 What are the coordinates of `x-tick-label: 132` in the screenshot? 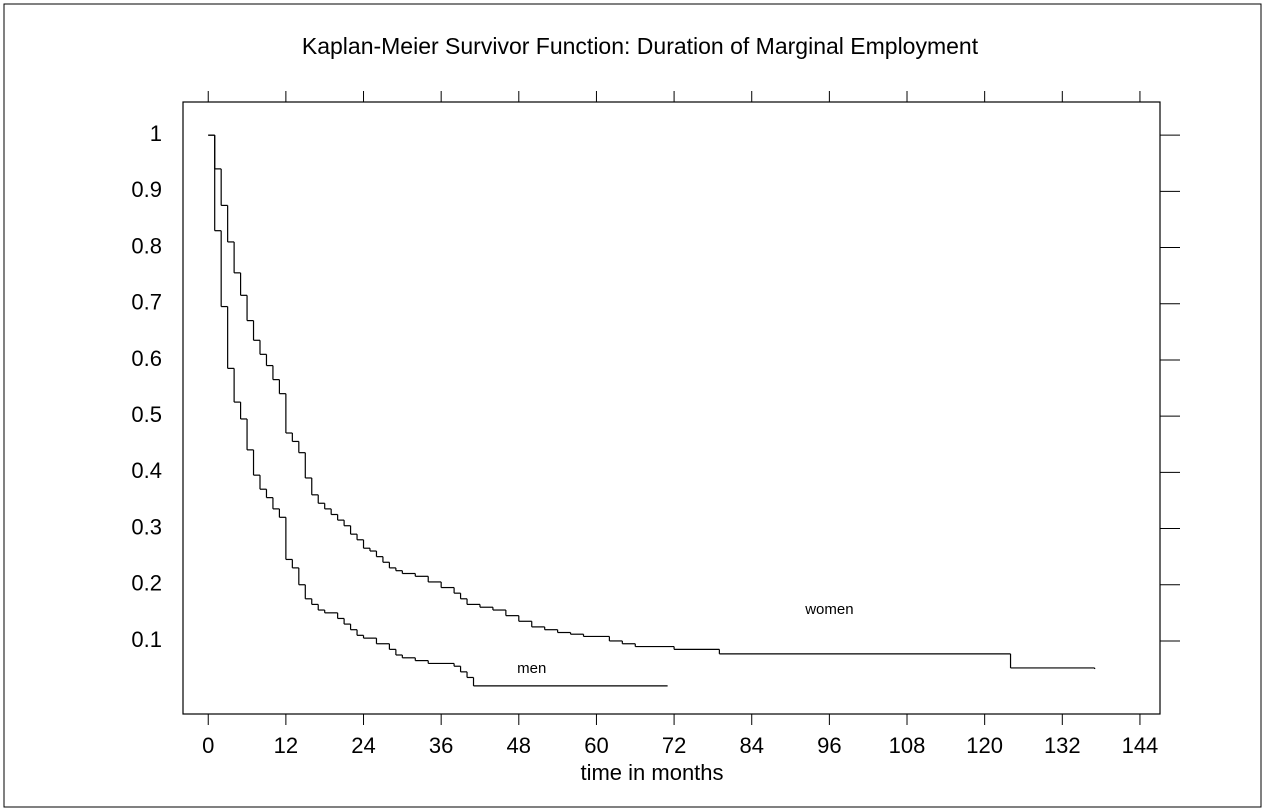 It's located at (1062, 745).